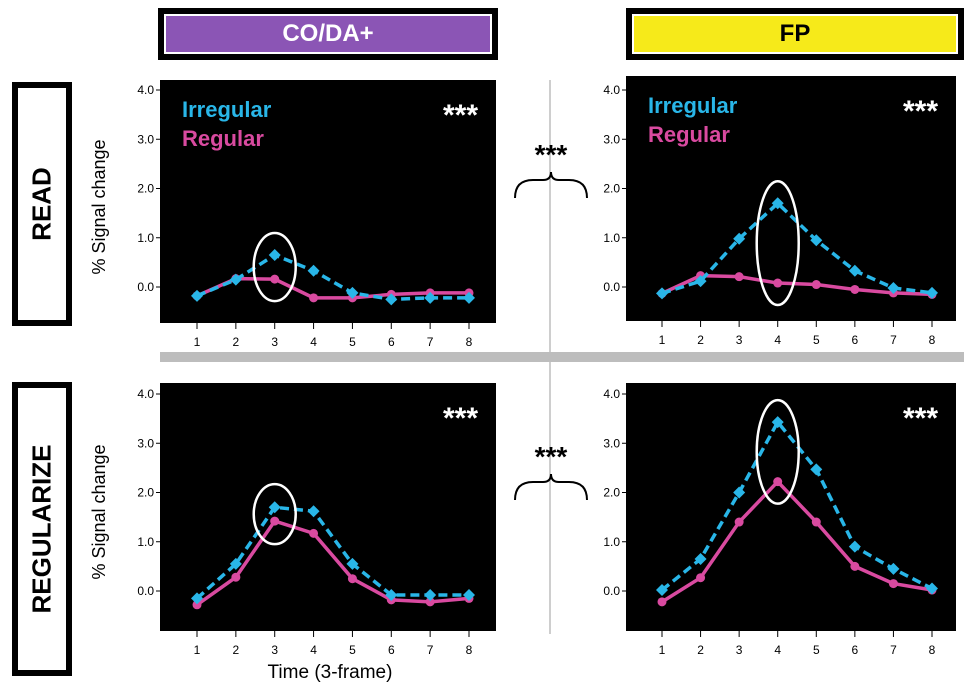 The height and width of the screenshot is (684, 964). Describe the element at coordinates (391, 342) in the screenshot. I see `x-tick-label: 6` at that location.